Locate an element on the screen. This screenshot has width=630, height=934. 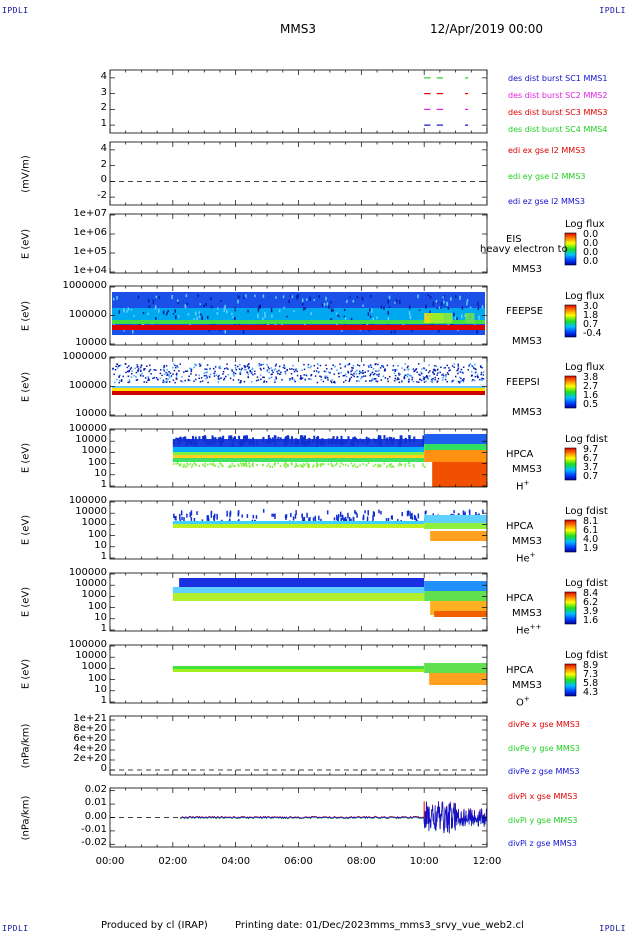
y-tick-label: 100000 is located at coordinates (87, 500).